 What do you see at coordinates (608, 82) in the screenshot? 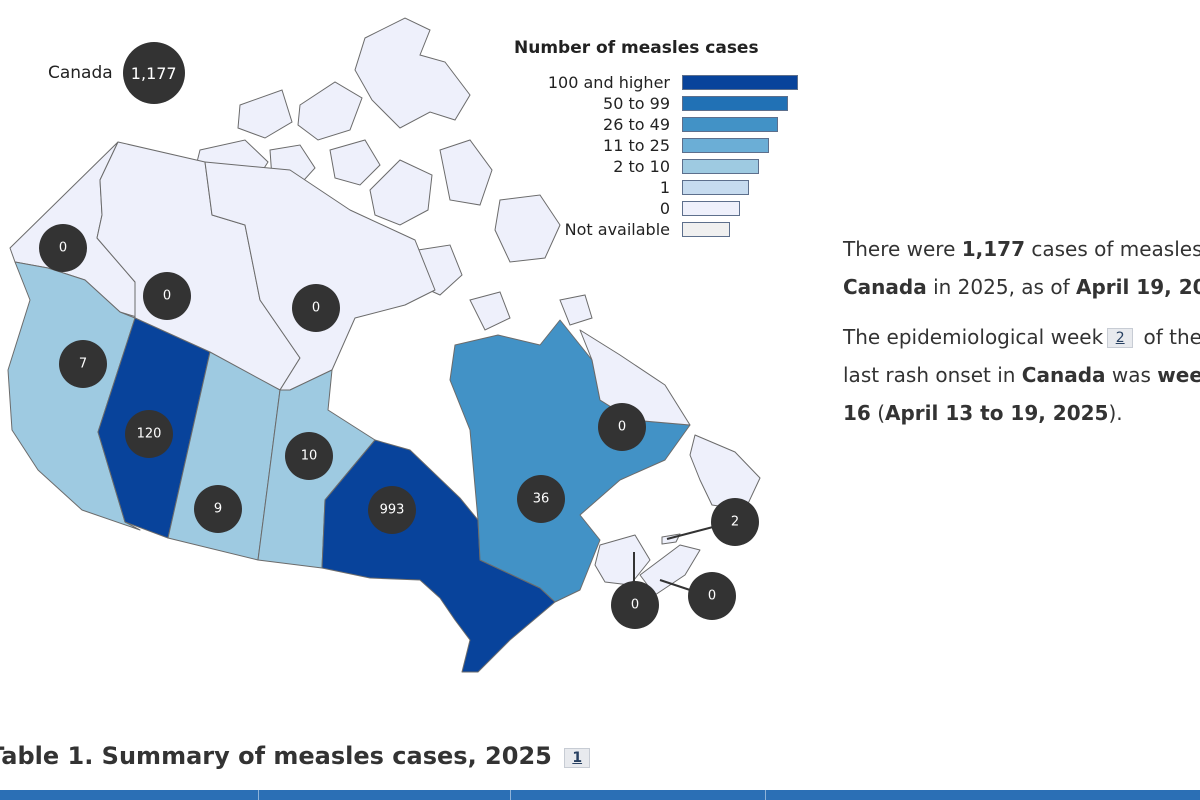
I see `legend-label: 100 and higher` at bounding box center [608, 82].